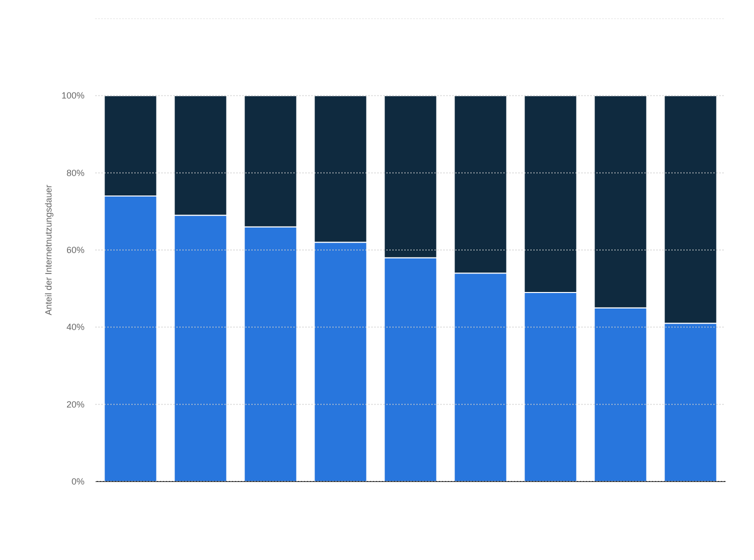  Describe the element at coordinates (75, 327) in the screenshot. I see `y-tick-label: 40%` at that location.